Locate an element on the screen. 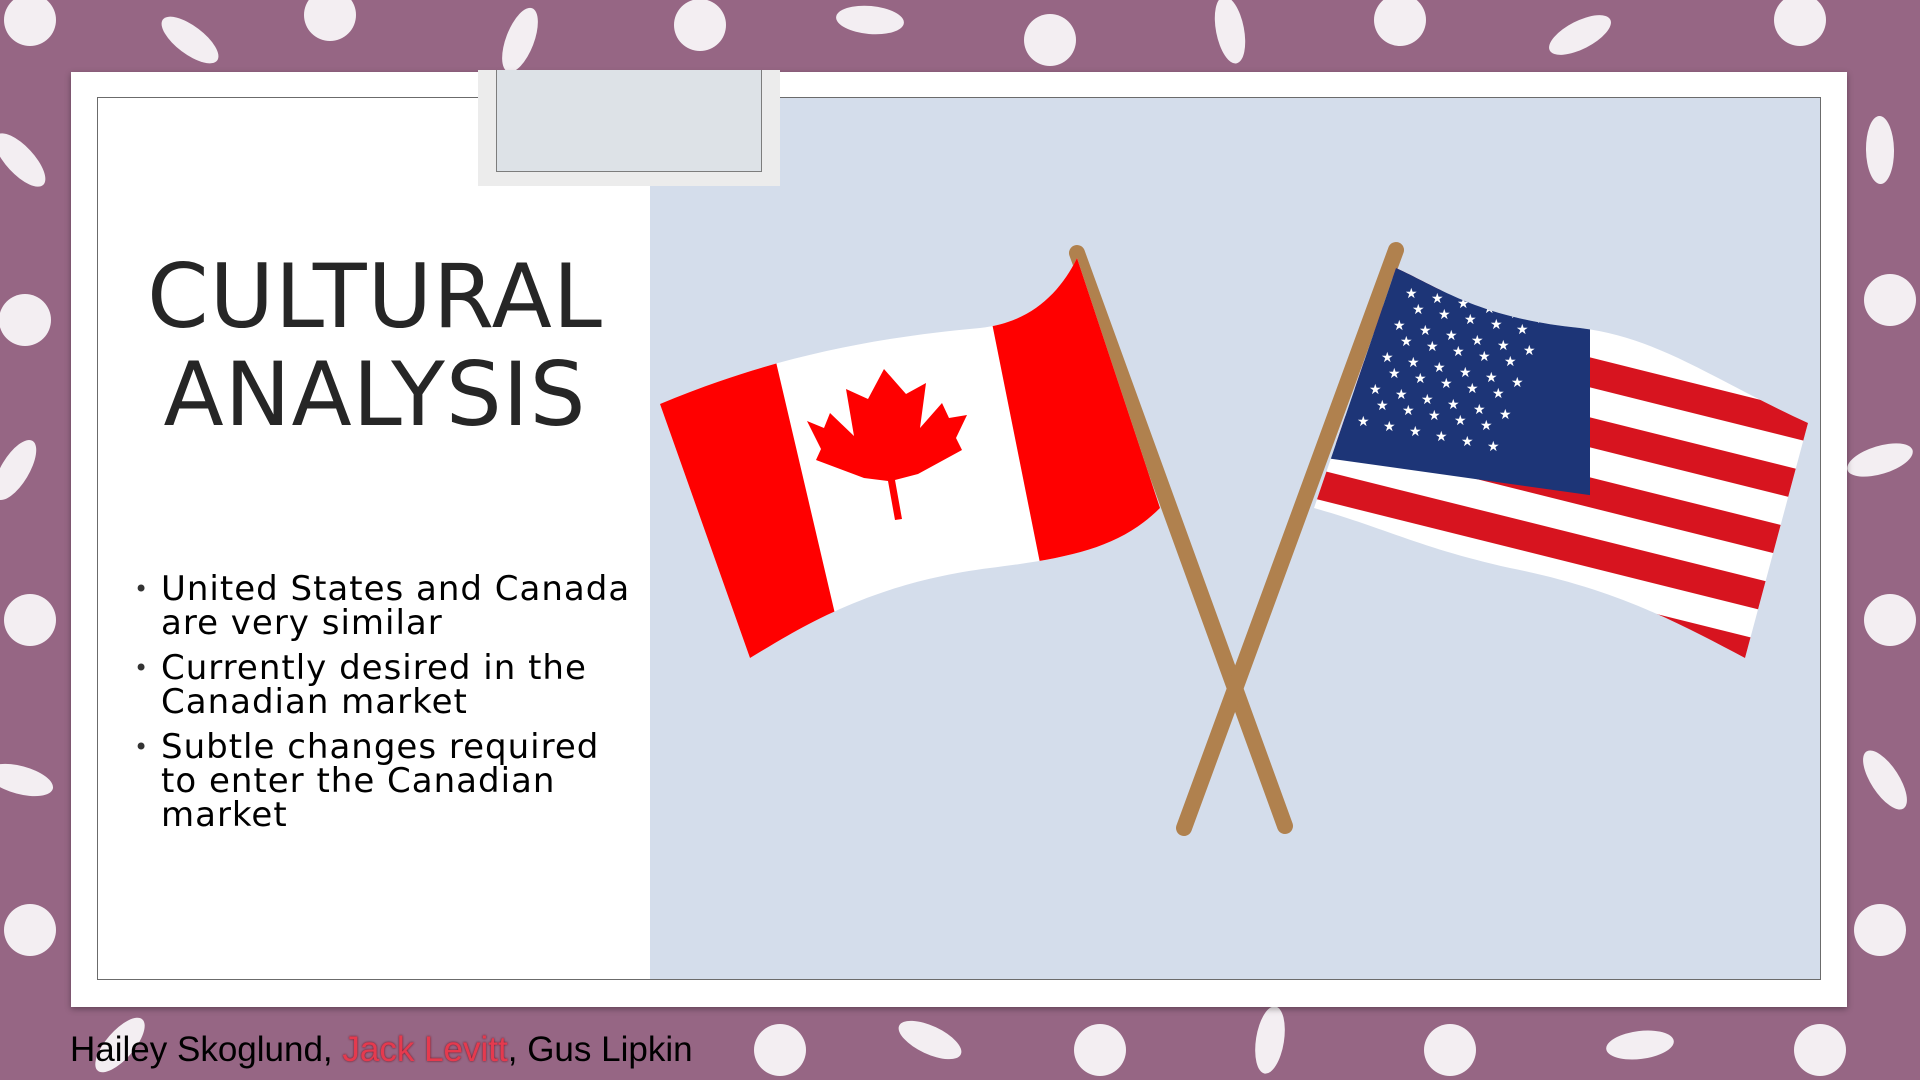  author-name-highlighted: Jack Levitt is located at coordinates (425, 1049).